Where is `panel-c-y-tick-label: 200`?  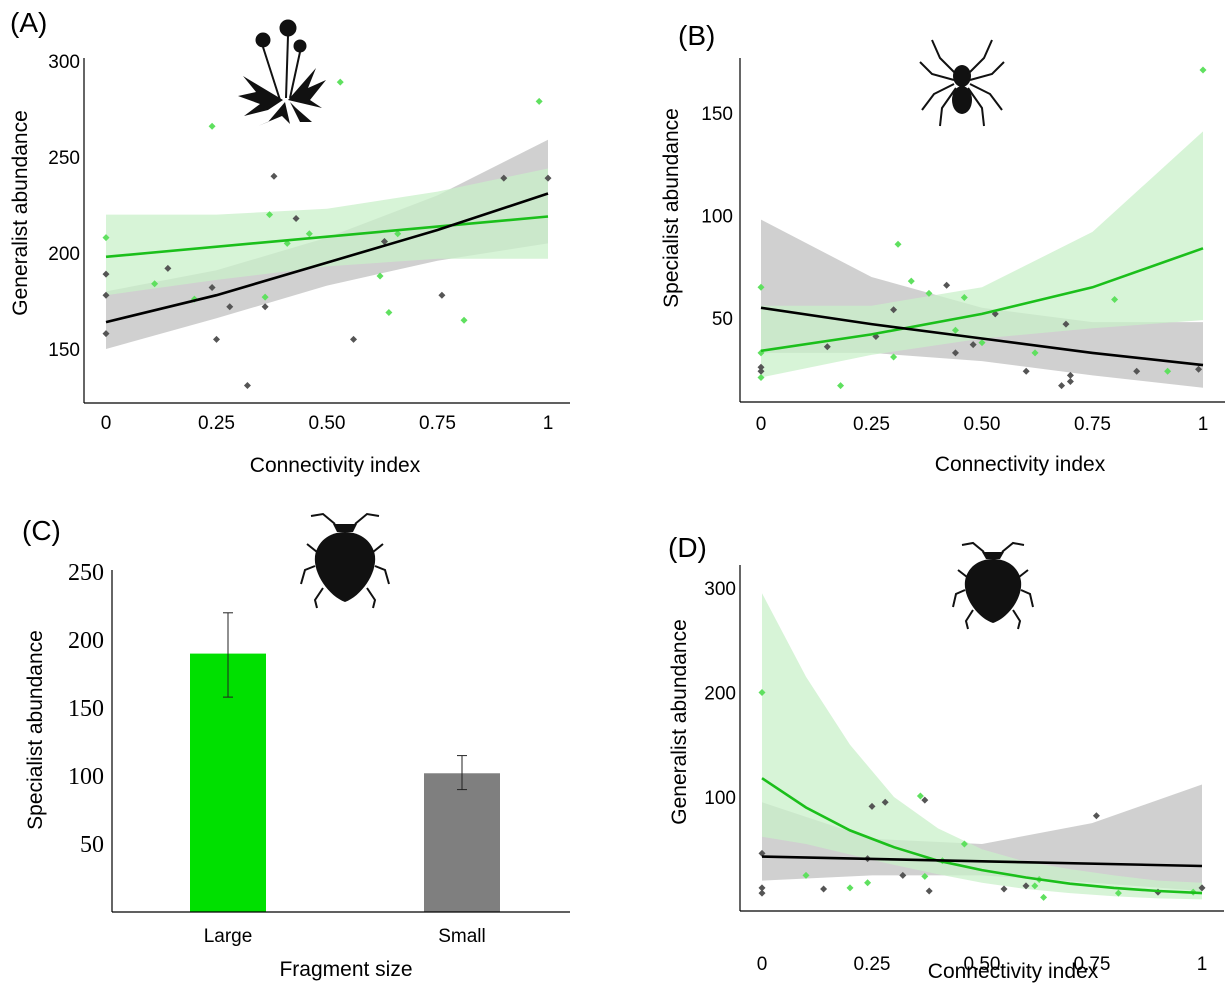 panel-c-y-tick-label: 200 is located at coordinates (86, 641).